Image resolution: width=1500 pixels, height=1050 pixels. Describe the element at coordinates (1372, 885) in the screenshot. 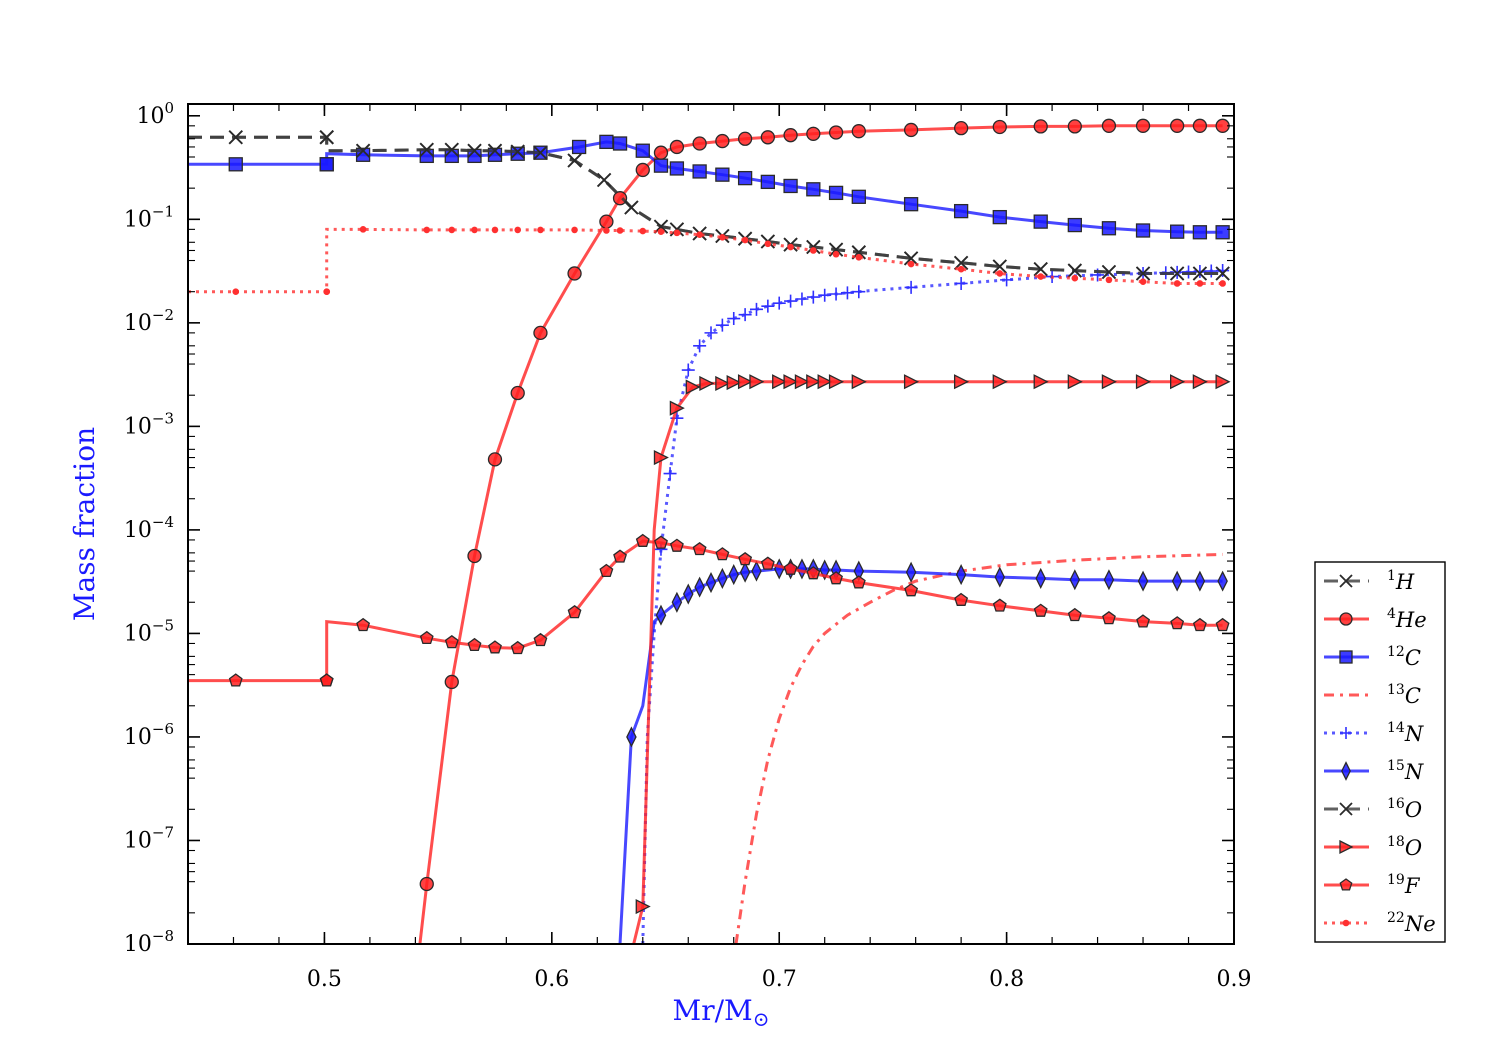

I see `legend-item-19F: 19F` at that location.